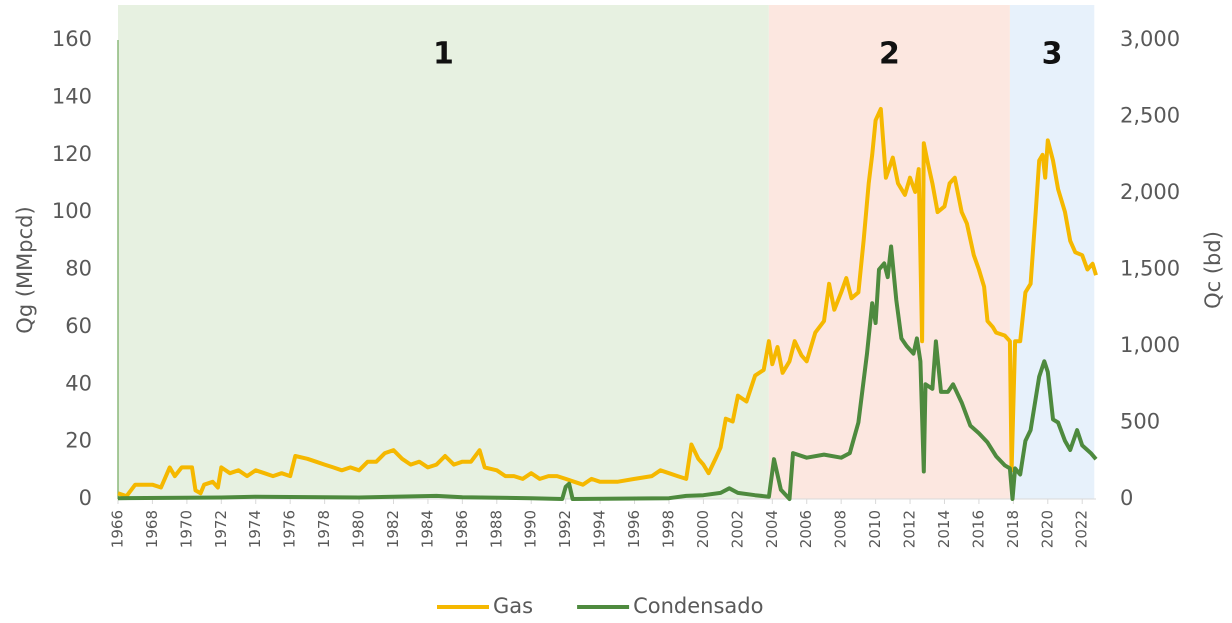 Image resolution: width=1232 pixels, height=623 pixels. What do you see at coordinates (78, 269) in the screenshot?
I see `y-tick-label: 80` at bounding box center [78, 269].